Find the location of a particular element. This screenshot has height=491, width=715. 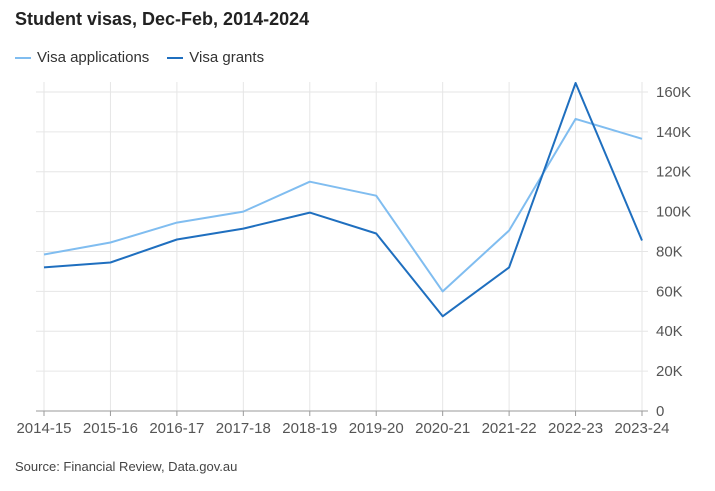

x-tick-label: 2020-21 is located at coordinates (442, 428).